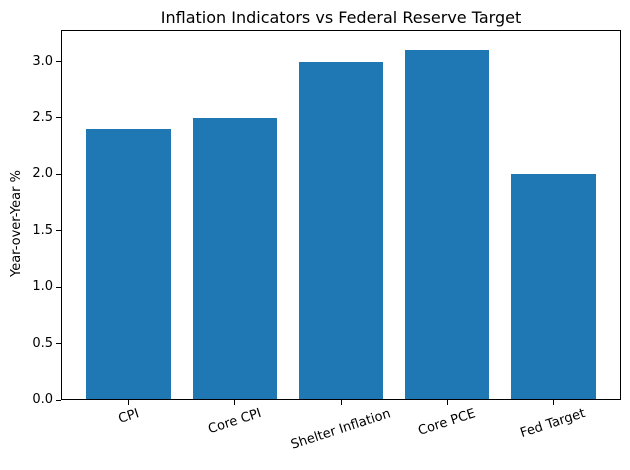 This screenshot has width=630, height=470. I want to click on bar-core-cpi, so click(235, 259).